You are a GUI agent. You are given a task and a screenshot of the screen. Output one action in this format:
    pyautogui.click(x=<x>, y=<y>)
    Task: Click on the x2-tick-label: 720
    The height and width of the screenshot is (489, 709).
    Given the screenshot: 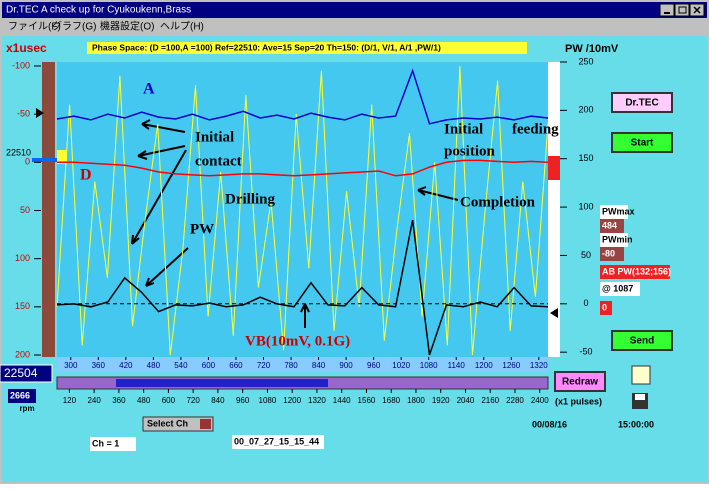 What is the action you would take?
    pyautogui.click(x=193, y=400)
    